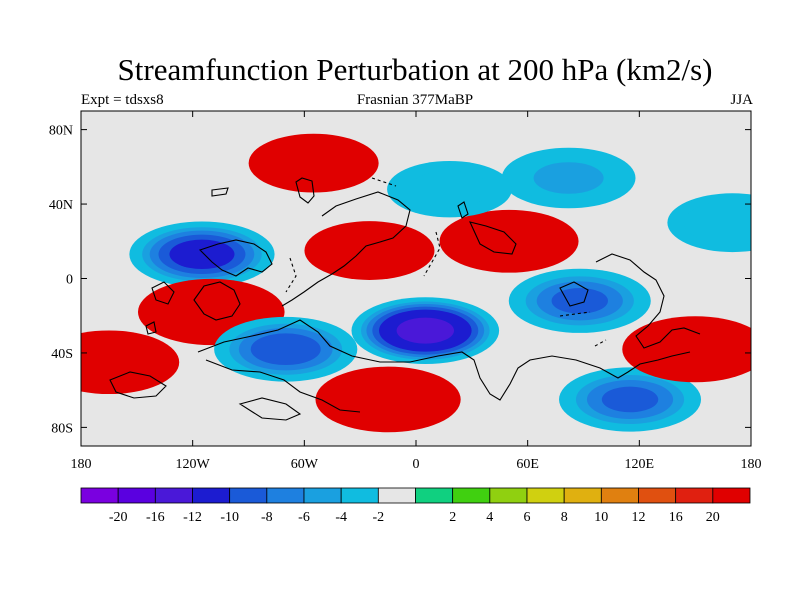  What do you see at coordinates (61, 131) in the screenshot?
I see `y-tick-label: 80N` at bounding box center [61, 131].